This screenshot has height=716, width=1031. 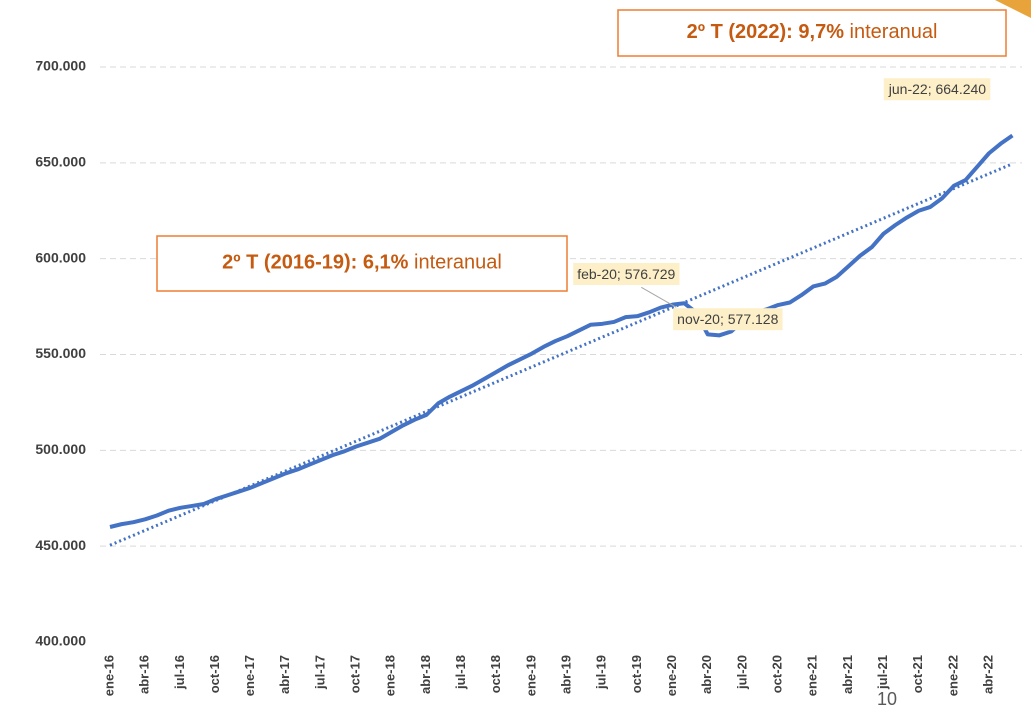 What do you see at coordinates (319, 672) in the screenshot?
I see `x-tick-label: jul-17` at bounding box center [319, 672].